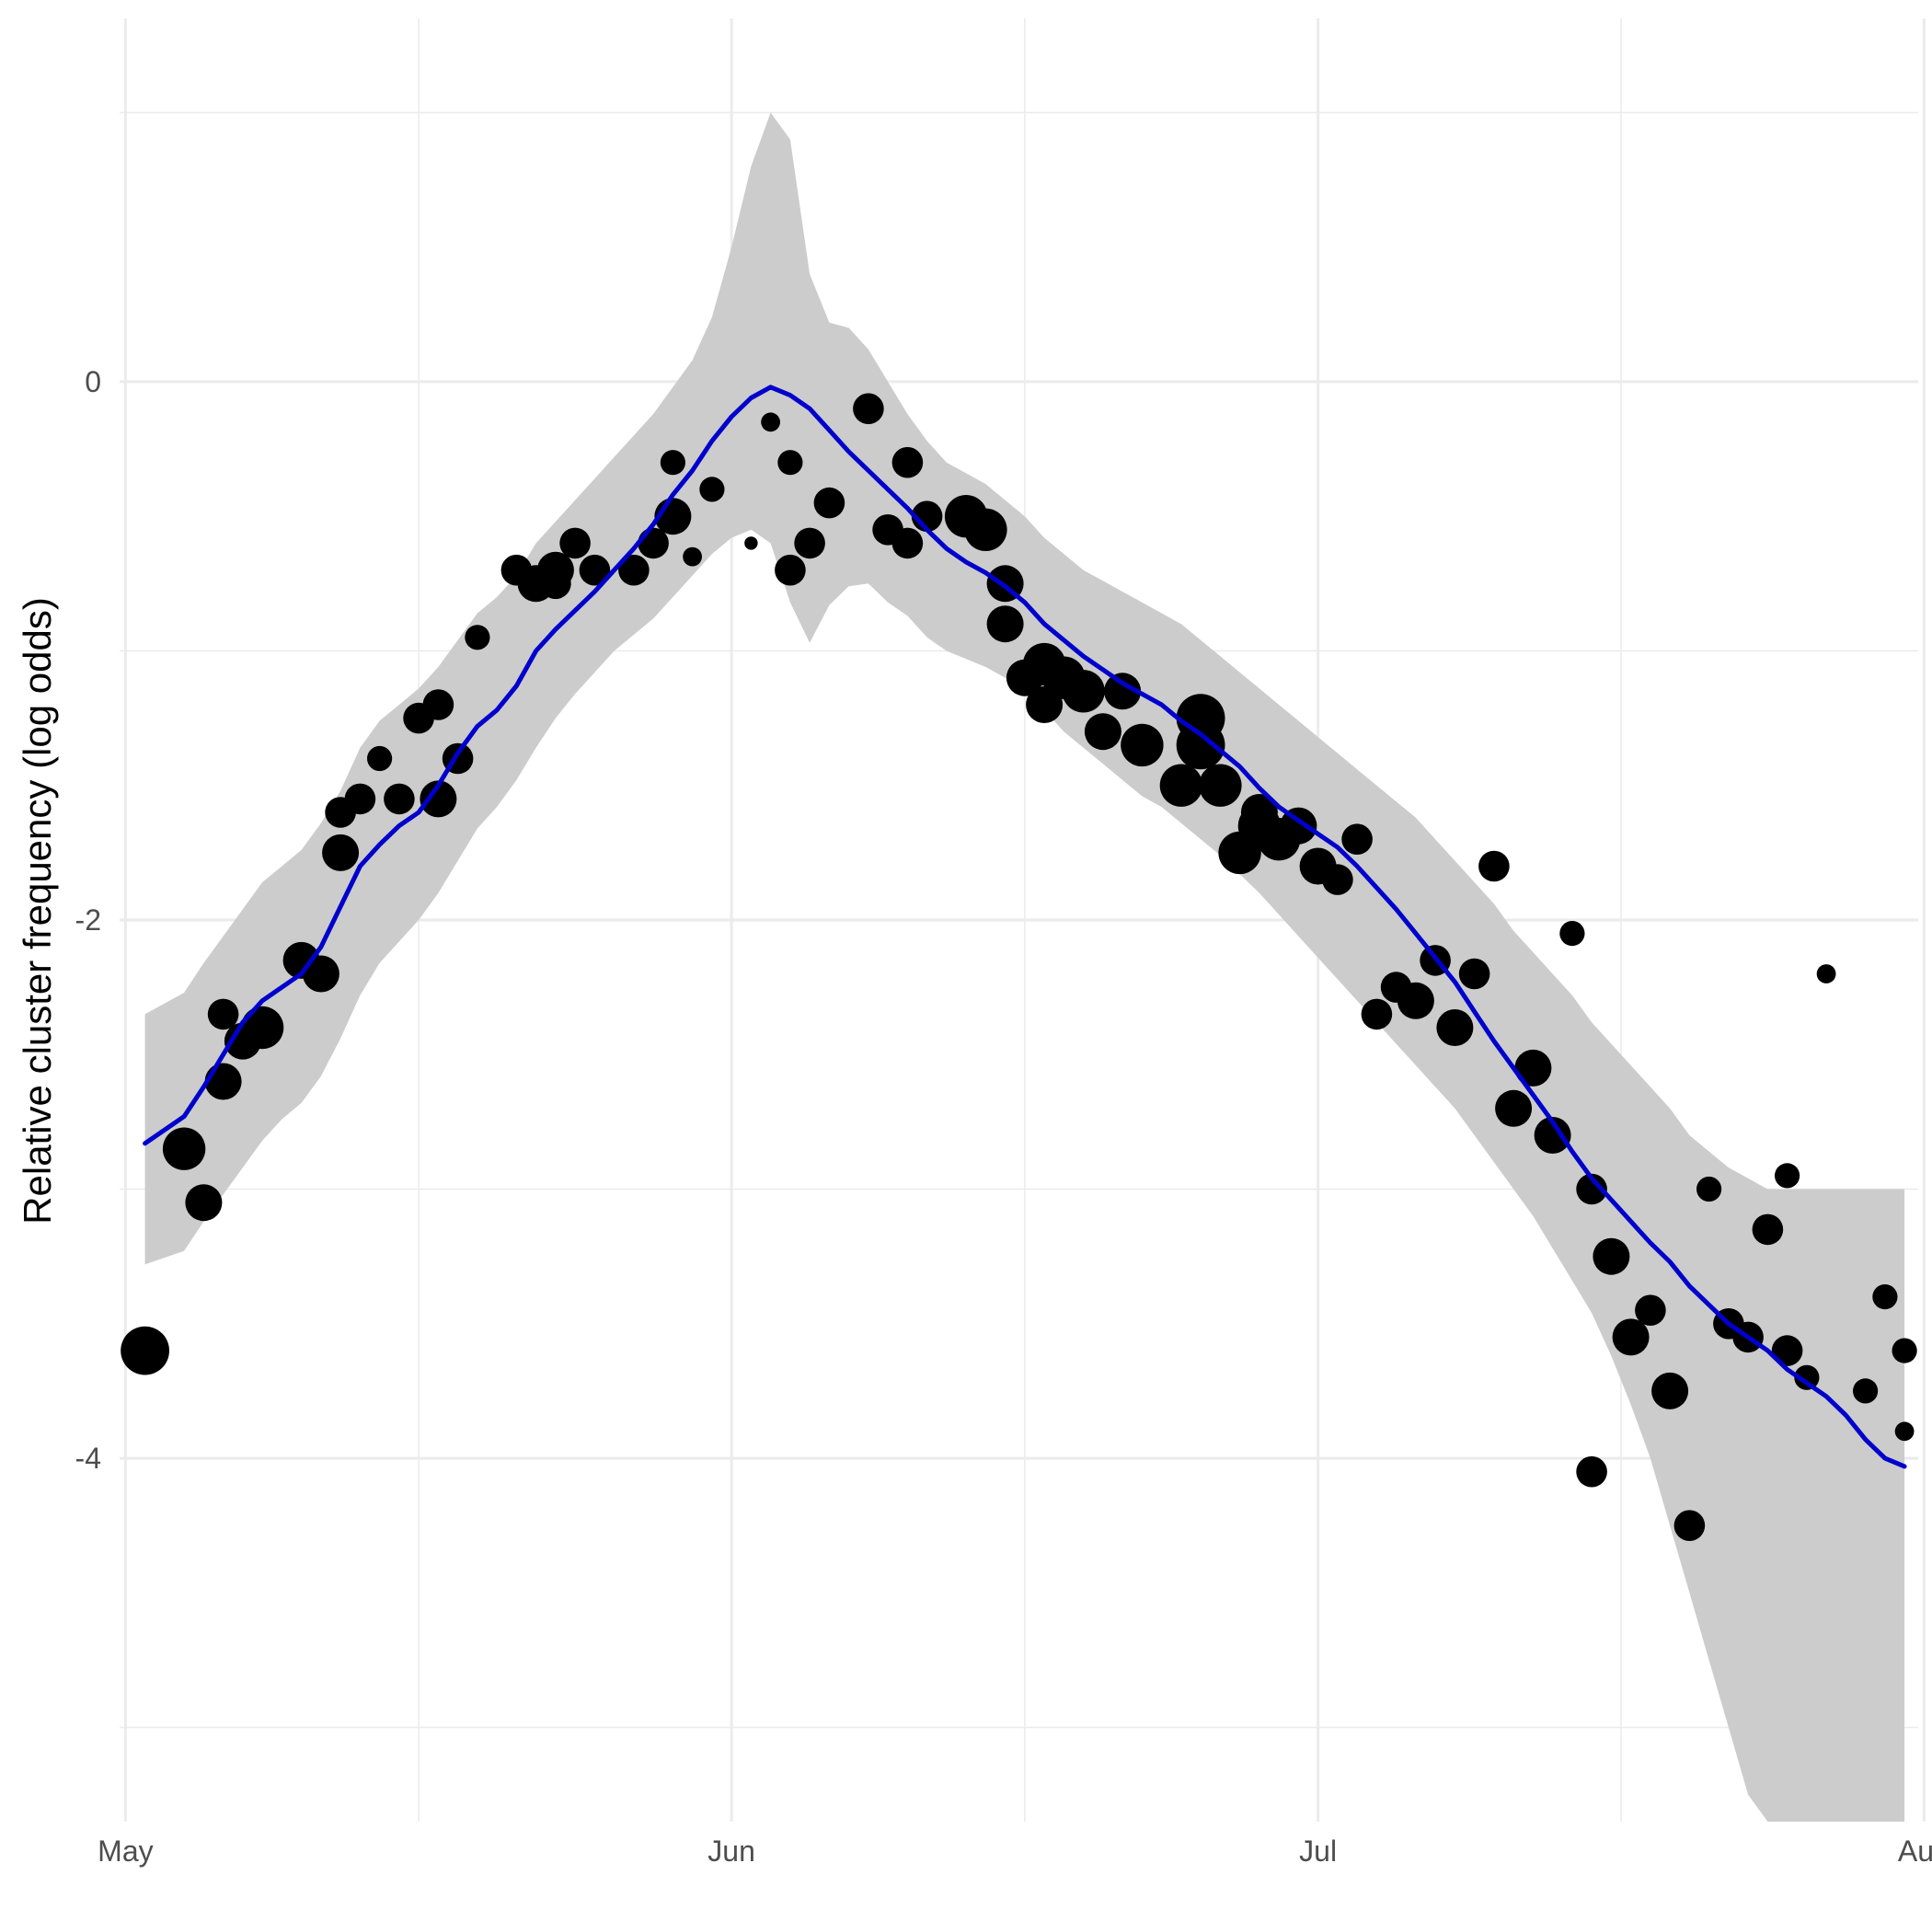 The height and width of the screenshot is (1932, 1932). I want to click on y-tick-label: -2, so click(88, 920).